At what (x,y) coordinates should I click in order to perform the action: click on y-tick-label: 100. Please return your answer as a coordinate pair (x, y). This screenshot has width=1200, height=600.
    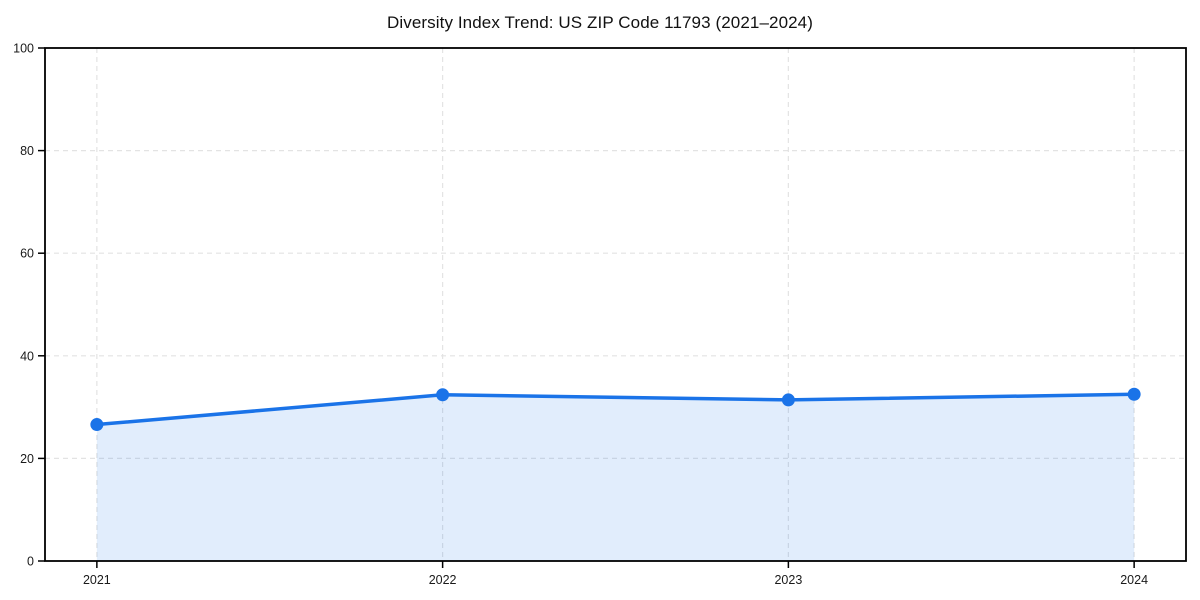
    Looking at the image, I should click on (23, 49).